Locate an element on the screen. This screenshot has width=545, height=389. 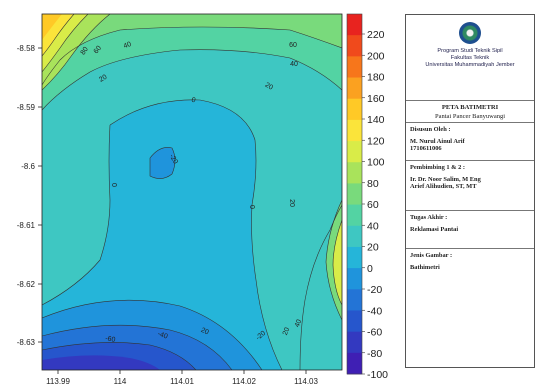
assignment-value: Reklamasi Pantai is located at coordinates (434, 229).